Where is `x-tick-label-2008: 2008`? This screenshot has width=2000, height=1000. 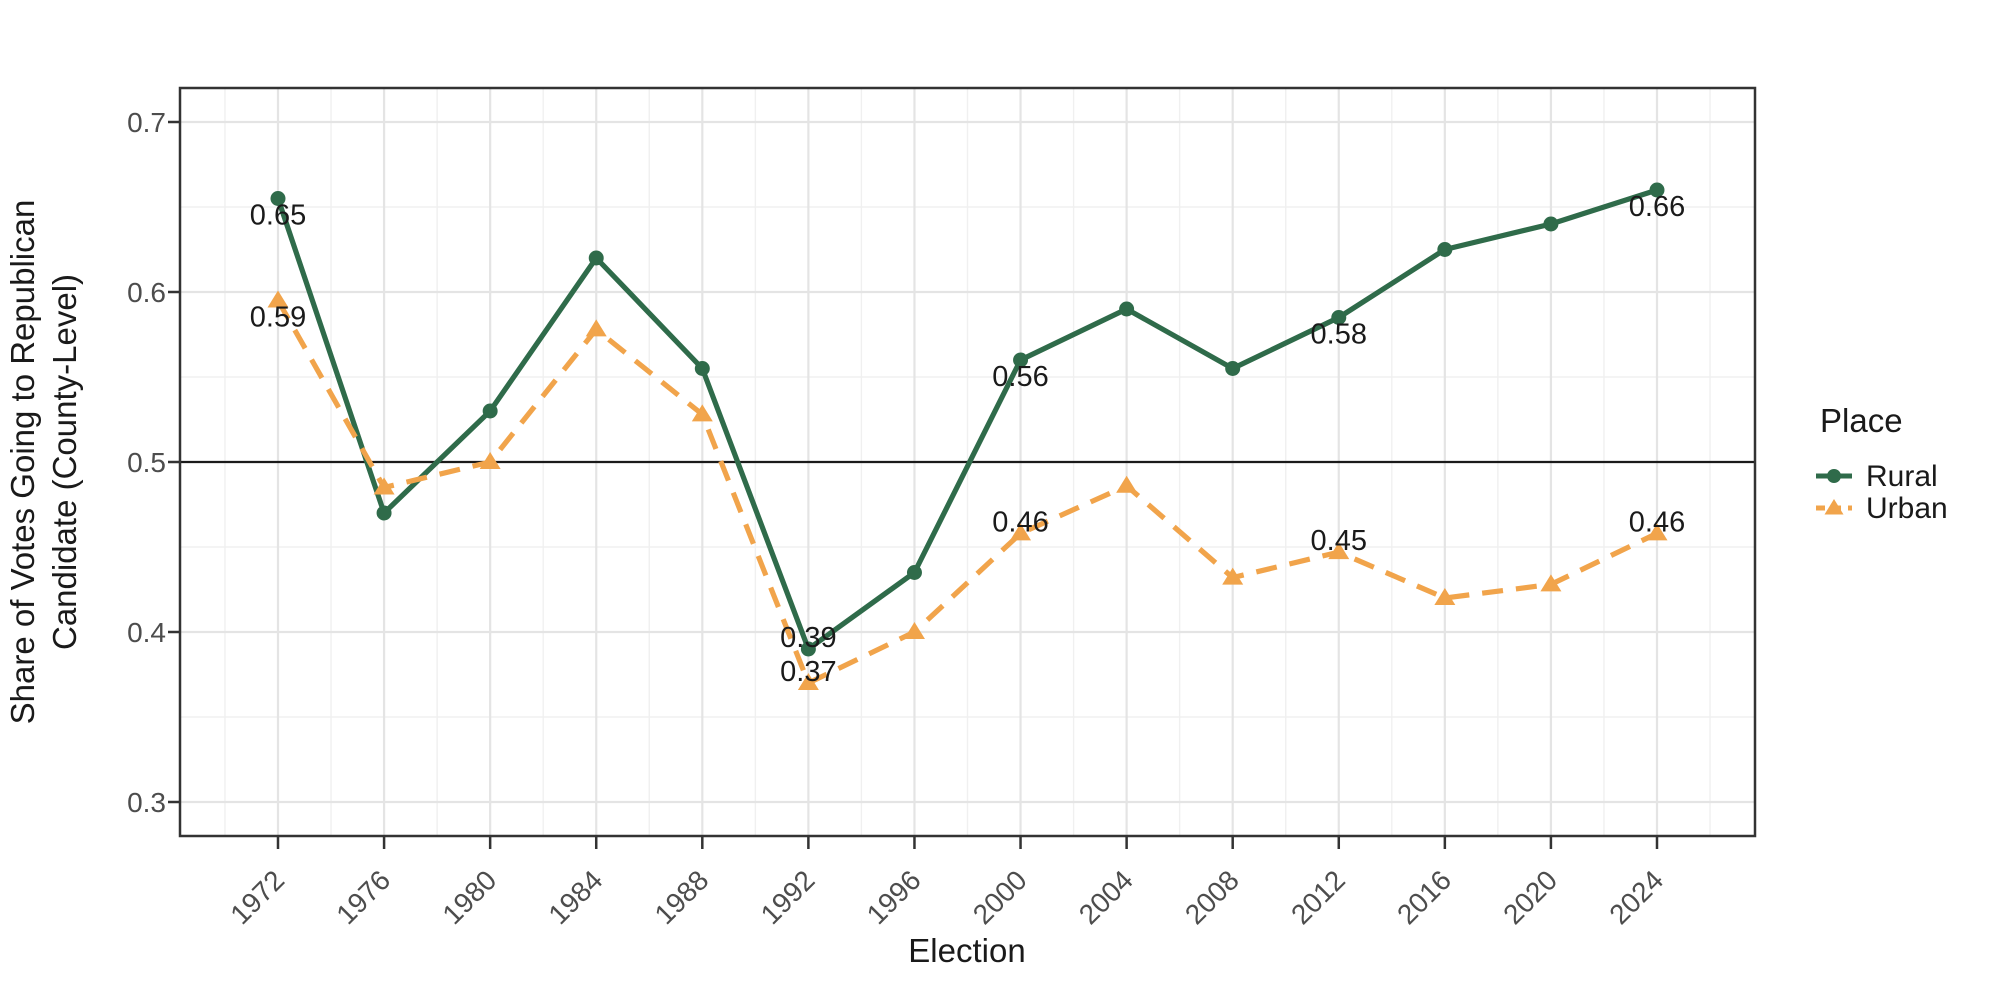
x-tick-label-2008: 2008 is located at coordinates (1212, 897).